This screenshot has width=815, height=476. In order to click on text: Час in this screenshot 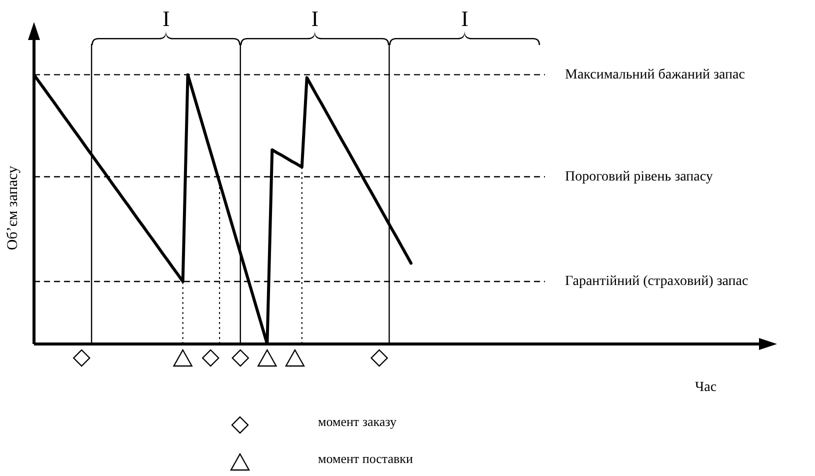, I will do `click(706, 388)`.